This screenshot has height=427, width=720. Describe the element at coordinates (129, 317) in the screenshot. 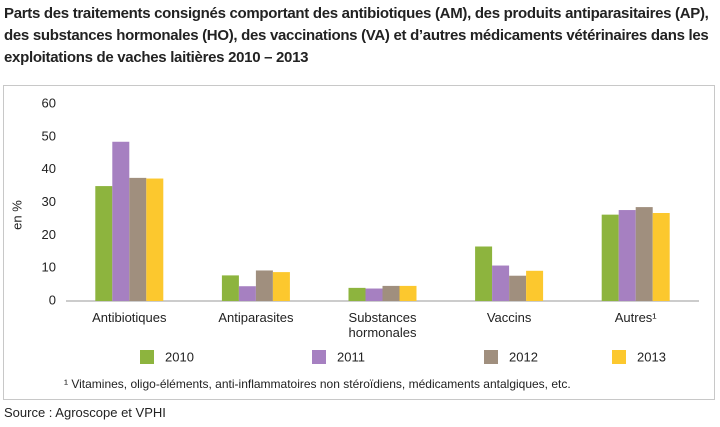

I see `x-tick-label: Antibiotiques` at that location.